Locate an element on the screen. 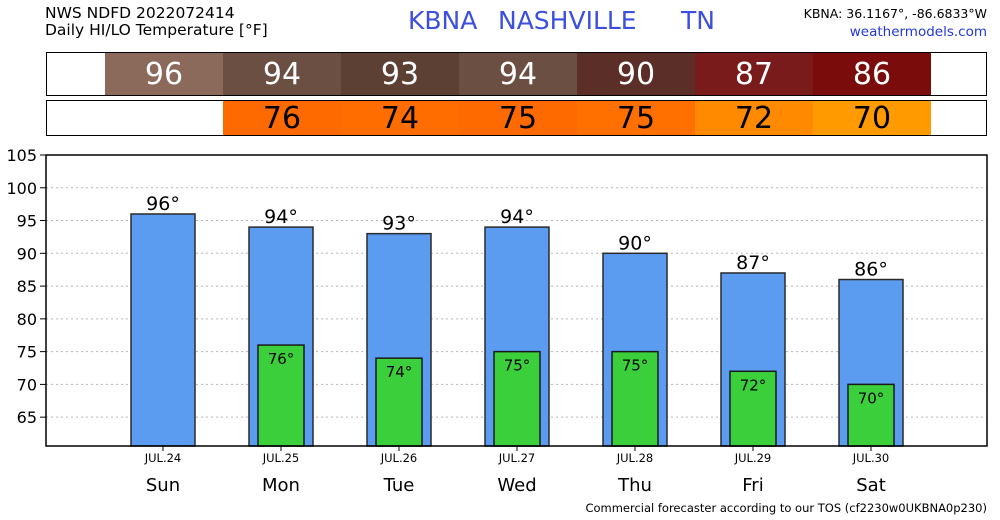 This screenshot has width=1000, height=520. x-date-label: JUL.26 is located at coordinates (399, 458).